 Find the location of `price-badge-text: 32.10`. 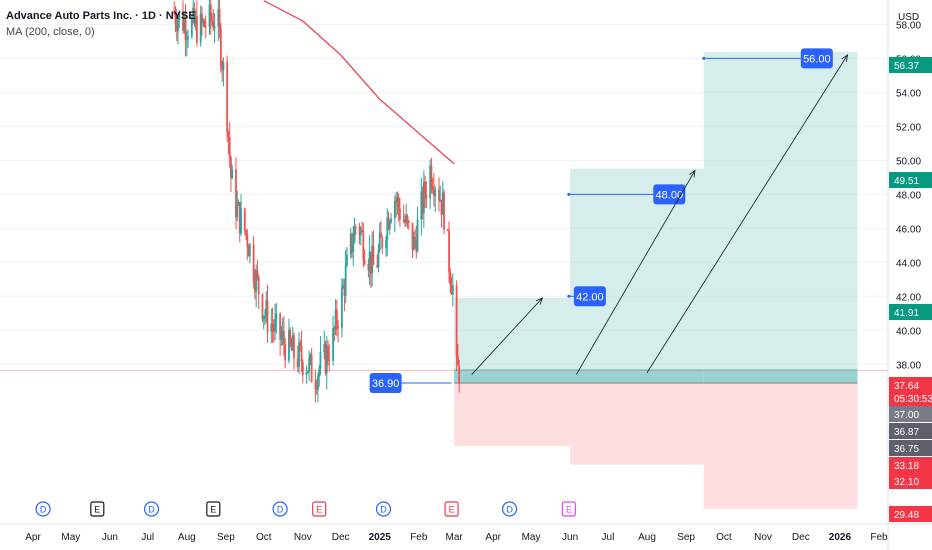

price-badge-text: 32.10 is located at coordinates (906, 482).